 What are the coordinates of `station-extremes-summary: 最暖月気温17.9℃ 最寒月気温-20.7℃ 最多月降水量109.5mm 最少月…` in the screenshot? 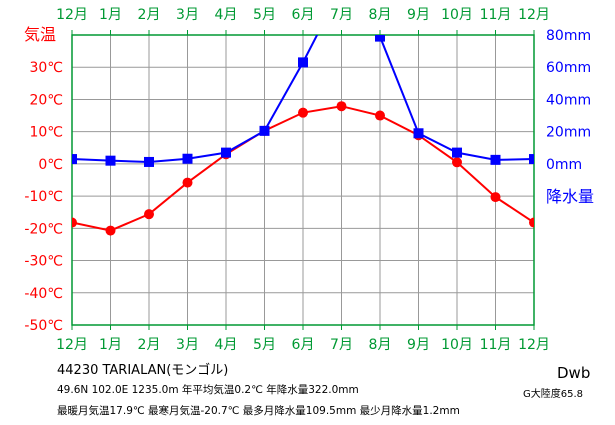 It's located at (258, 411).